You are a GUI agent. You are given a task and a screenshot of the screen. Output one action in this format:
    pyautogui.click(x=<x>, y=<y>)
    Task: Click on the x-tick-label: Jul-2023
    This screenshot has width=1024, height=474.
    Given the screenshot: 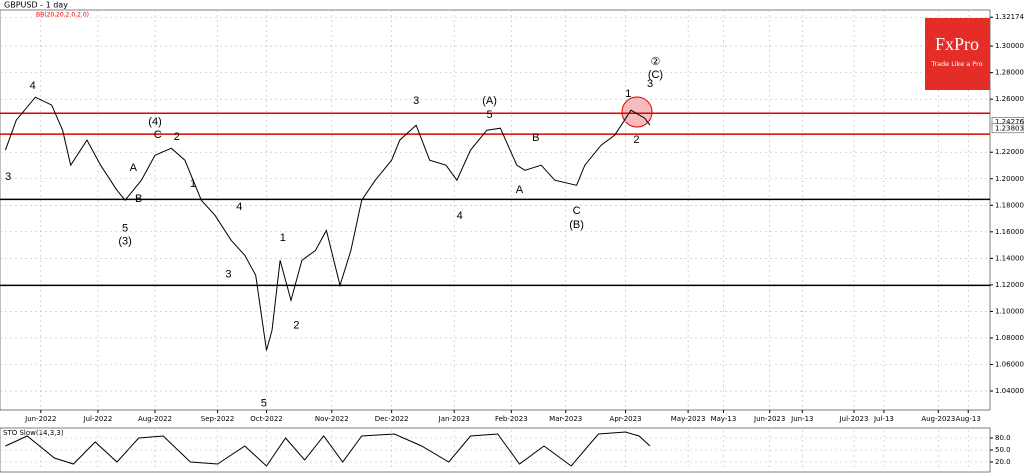 What is the action you would take?
    pyautogui.click(x=854, y=419)
    